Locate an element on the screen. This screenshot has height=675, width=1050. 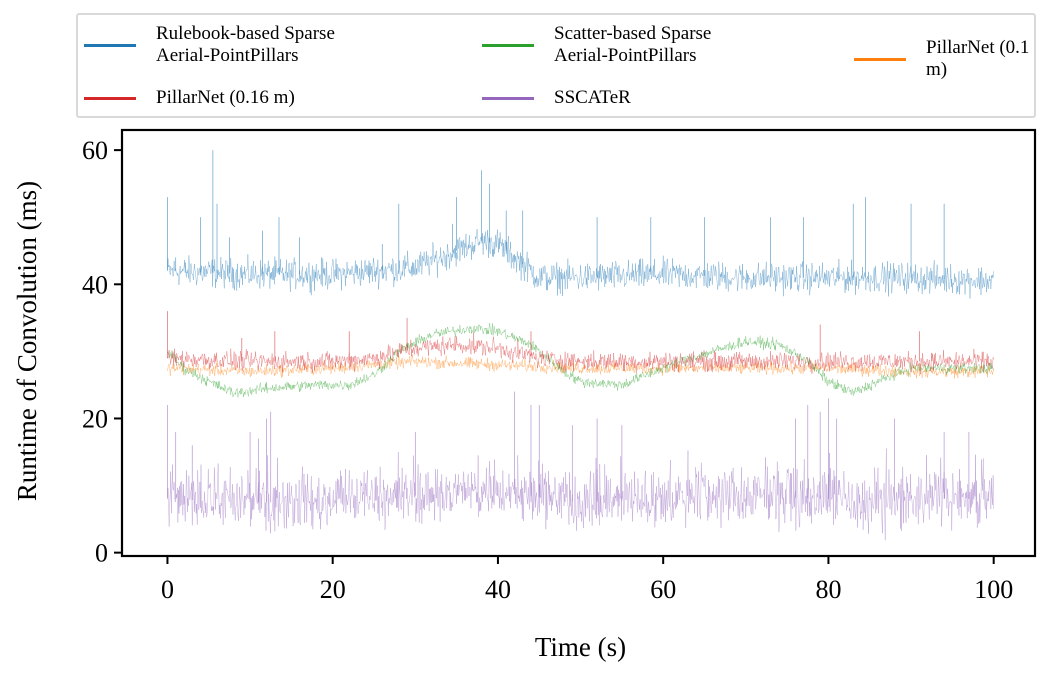
x-tick-label: 60 is located at coordinates (663, 589).